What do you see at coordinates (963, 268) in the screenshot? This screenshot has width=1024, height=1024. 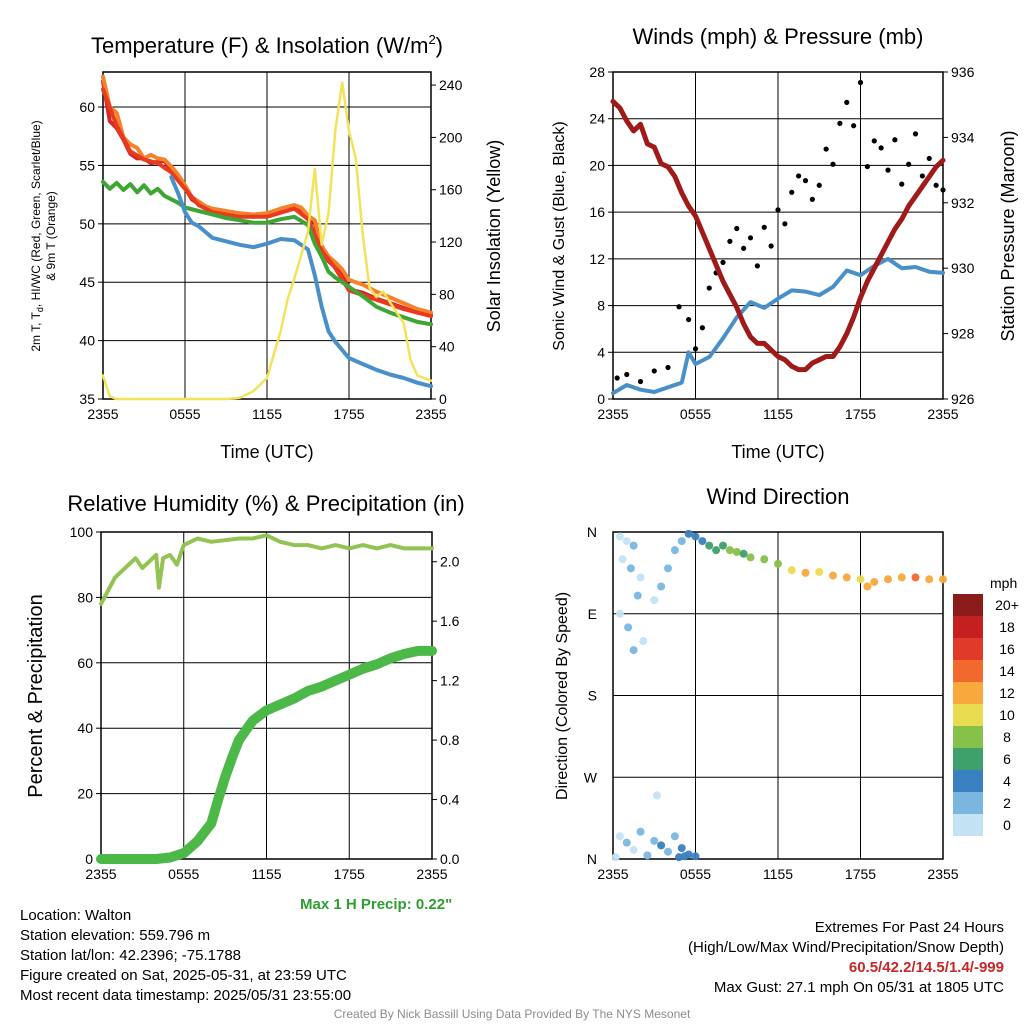 I see `y2-tick-label: 930` at bounding box center [963, 268].